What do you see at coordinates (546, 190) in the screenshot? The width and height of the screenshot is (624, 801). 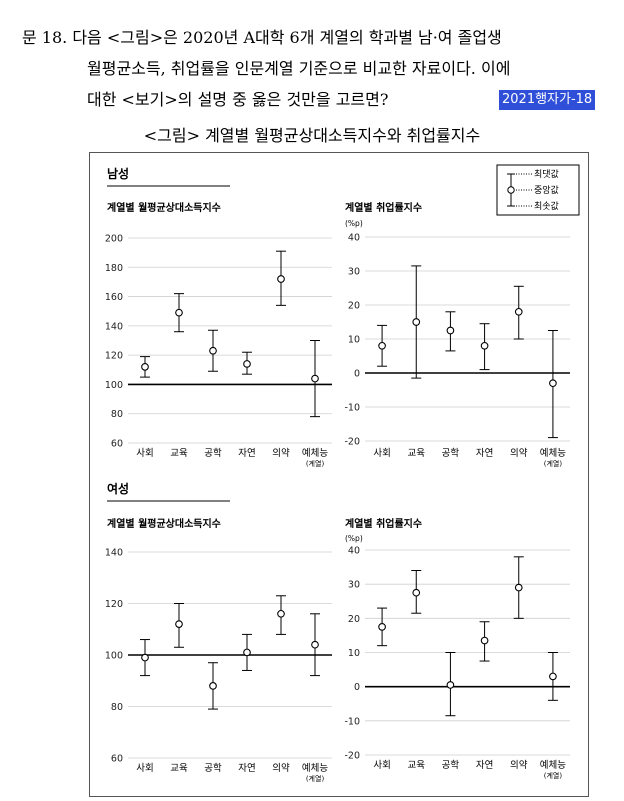 I see `legend-median-label: 중앙값` at bounding box center [546, 190].